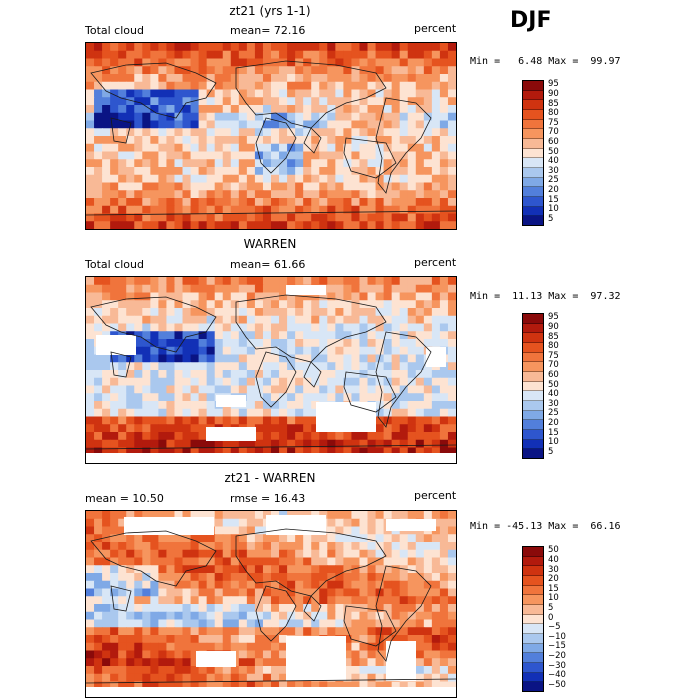  What do you see at coordinates (270, 11) in the screenshot?
I see `panel-title: zt21 (yrs 1-1)` at bounding box center [270, 11].